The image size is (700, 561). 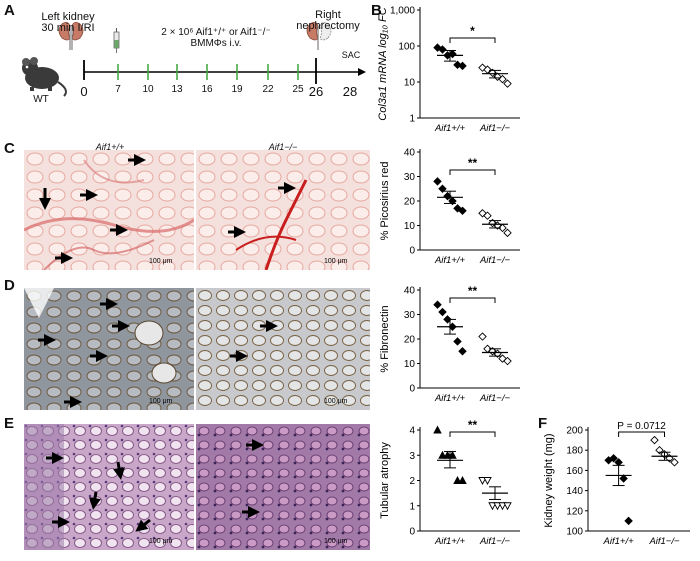 I want to click on image-title-wt-c: Aif1+/+, so click(x=110, y=147).